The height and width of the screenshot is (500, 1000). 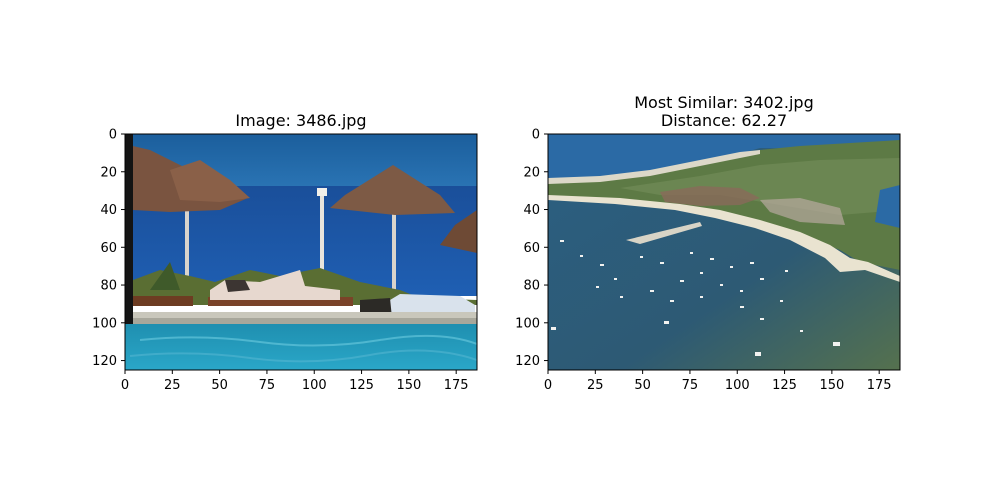 What do you see at coordinates (267, 385) in the screenshot?
I see `query-image-x-tick-label: 75` at bounding box center [267, 385].